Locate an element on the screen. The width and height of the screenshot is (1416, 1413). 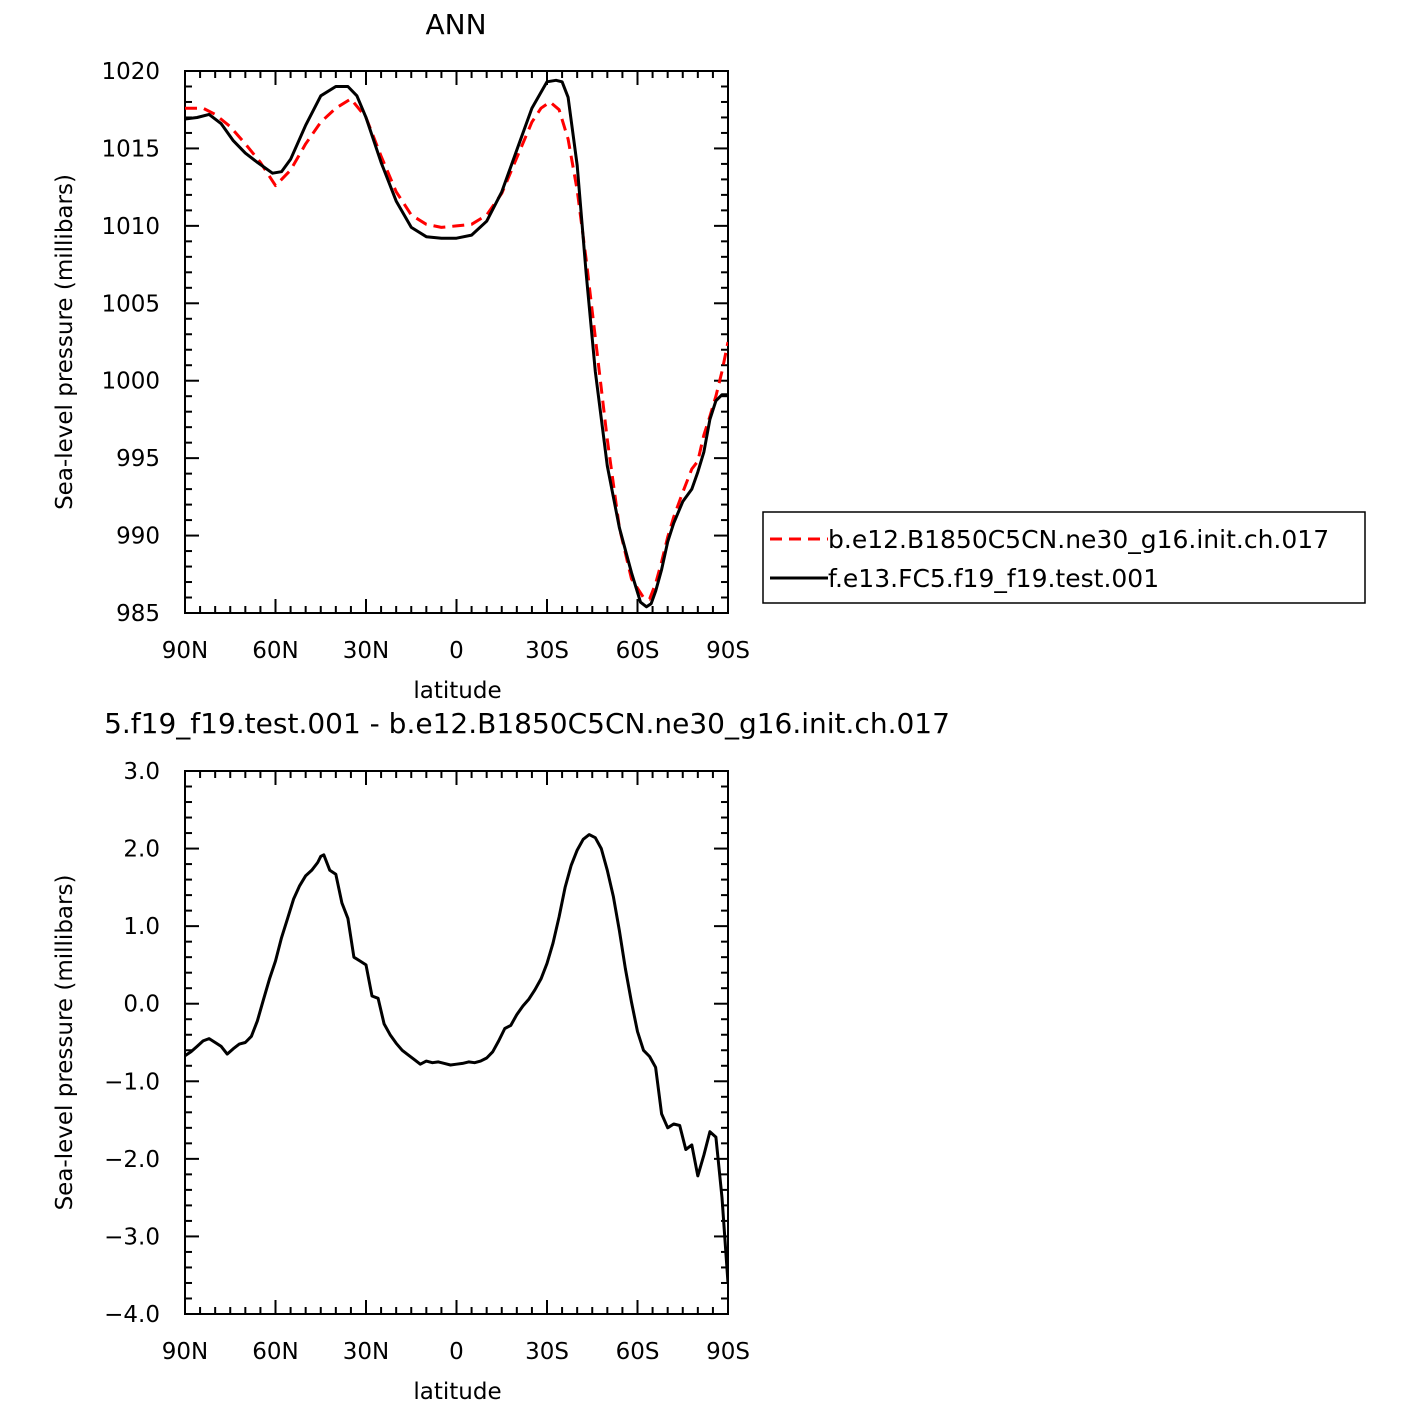
y-tick-label: 2.0 is located at coordinates (141, 850).